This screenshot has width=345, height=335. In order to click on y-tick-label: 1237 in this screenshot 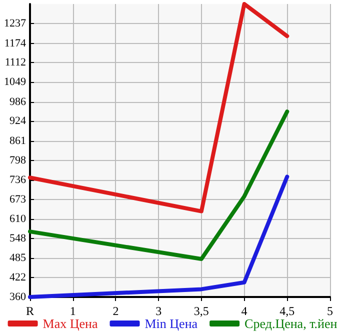, I will do `click(15, 24)`.